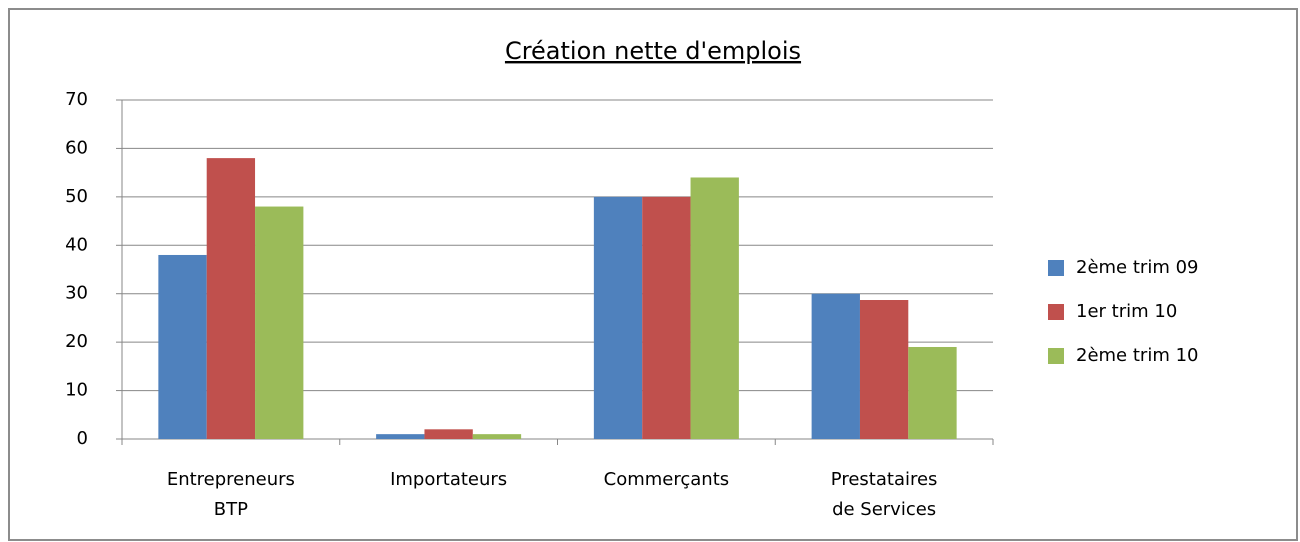 This screenshot has width=1300, height=542. Describe the element at coordinates (667, 479) in the screenshot. I see `x-tick-label: Commerçants` at that location.